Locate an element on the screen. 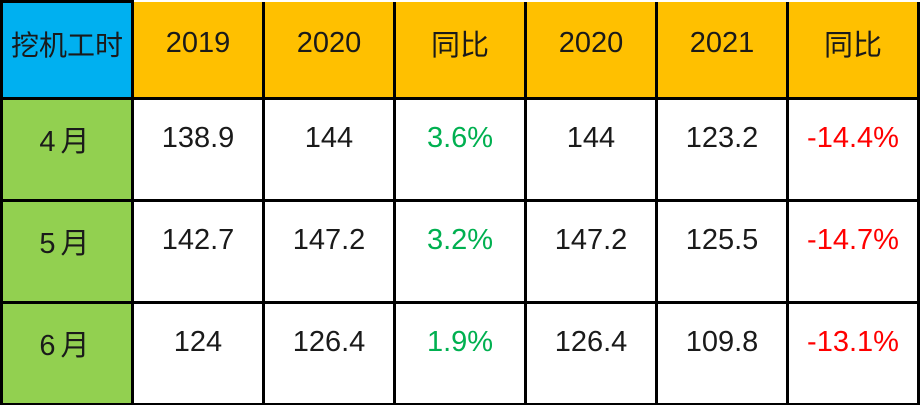  cell-june-2019: 124 is located at coordinates (198, 353).